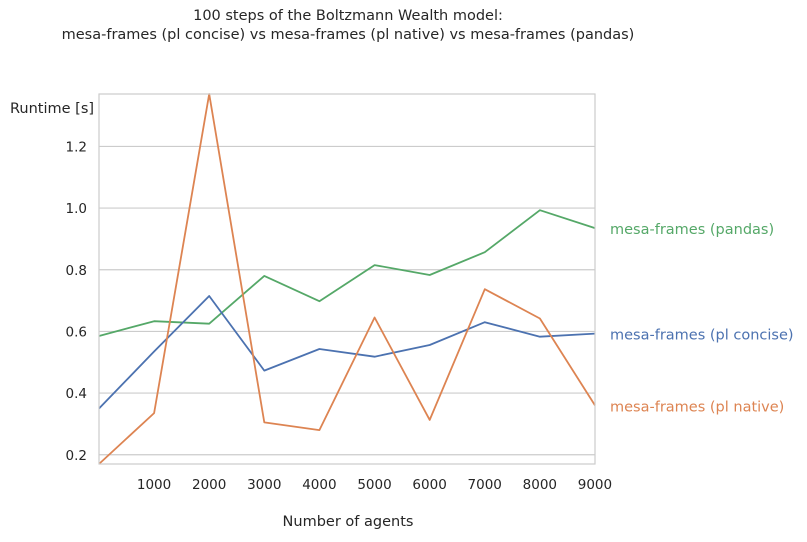 The width and height of the screenshot is (807, 542). What do you see at coordinates (347, 352) in the screenshot?
I see `series-line-mesa-frames-pl-concise` at bounding box center [347, 352].